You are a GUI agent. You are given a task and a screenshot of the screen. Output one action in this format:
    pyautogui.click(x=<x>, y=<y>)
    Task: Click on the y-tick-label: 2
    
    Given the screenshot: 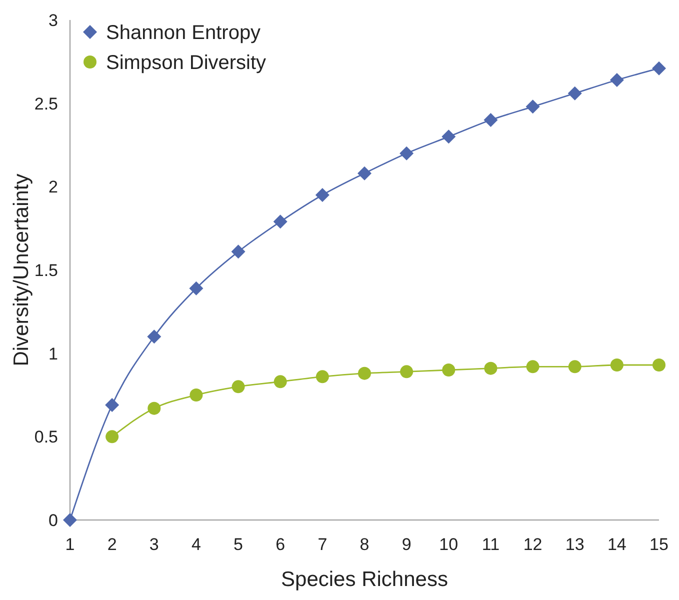 What is the action you would take?
    pyautogui.click(x=53, y=187)
    